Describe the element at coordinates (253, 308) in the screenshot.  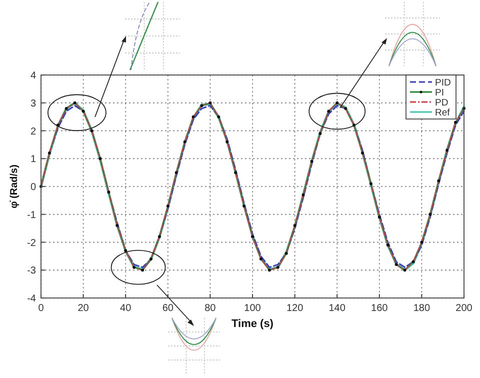
I see `x-tick-label: 100` at that location.